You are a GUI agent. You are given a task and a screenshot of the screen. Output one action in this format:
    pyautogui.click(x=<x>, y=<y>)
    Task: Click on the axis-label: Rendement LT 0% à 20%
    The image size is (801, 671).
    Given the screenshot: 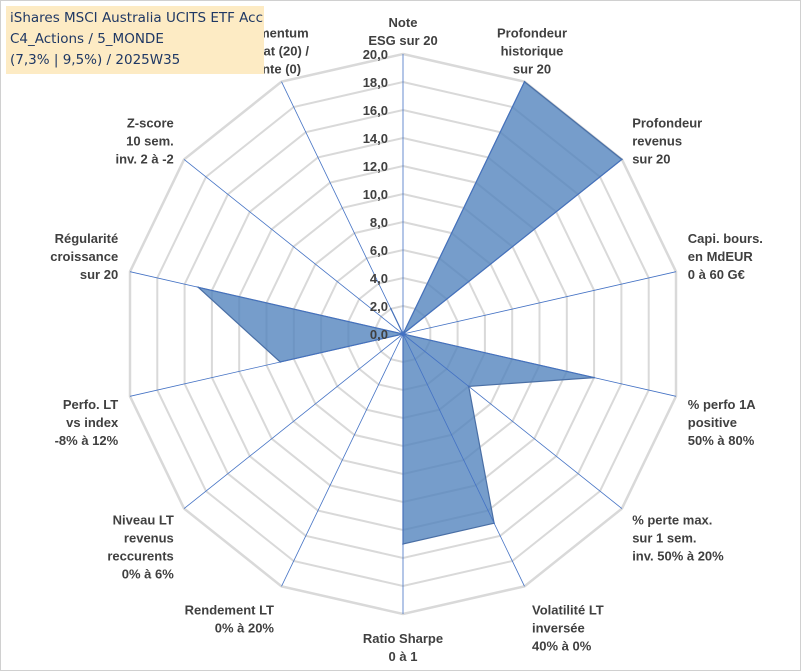 What is the action you would take?
    pyautogui.click(x=230, y=619)
    